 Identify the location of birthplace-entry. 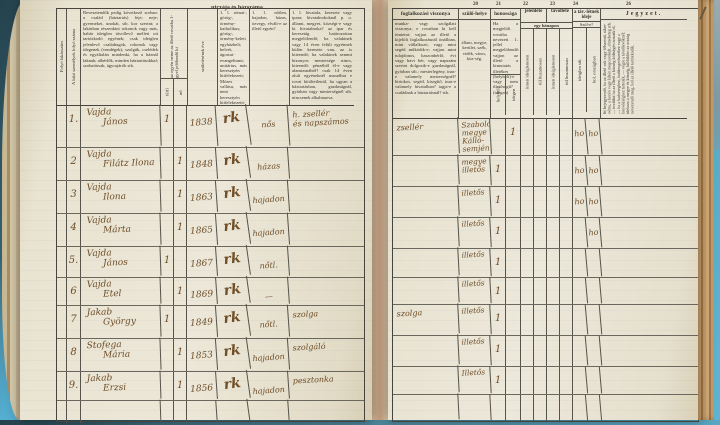
(475, 408).